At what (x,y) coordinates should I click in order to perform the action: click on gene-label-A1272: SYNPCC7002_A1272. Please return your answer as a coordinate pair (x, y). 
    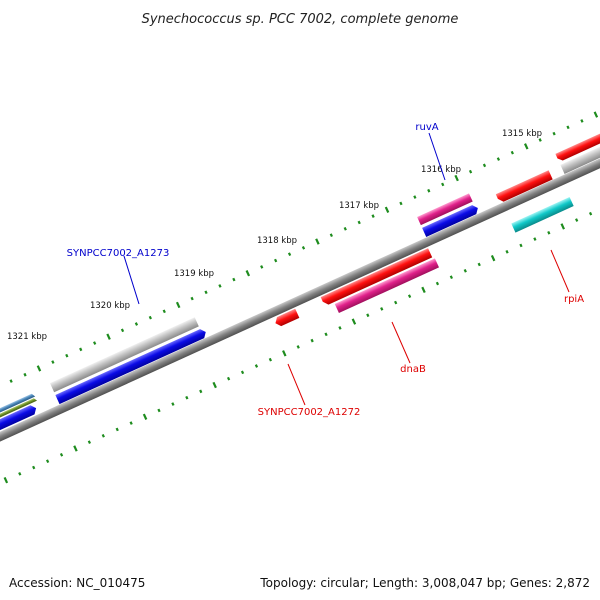
    Looking at the image, I should click on (309, 412).